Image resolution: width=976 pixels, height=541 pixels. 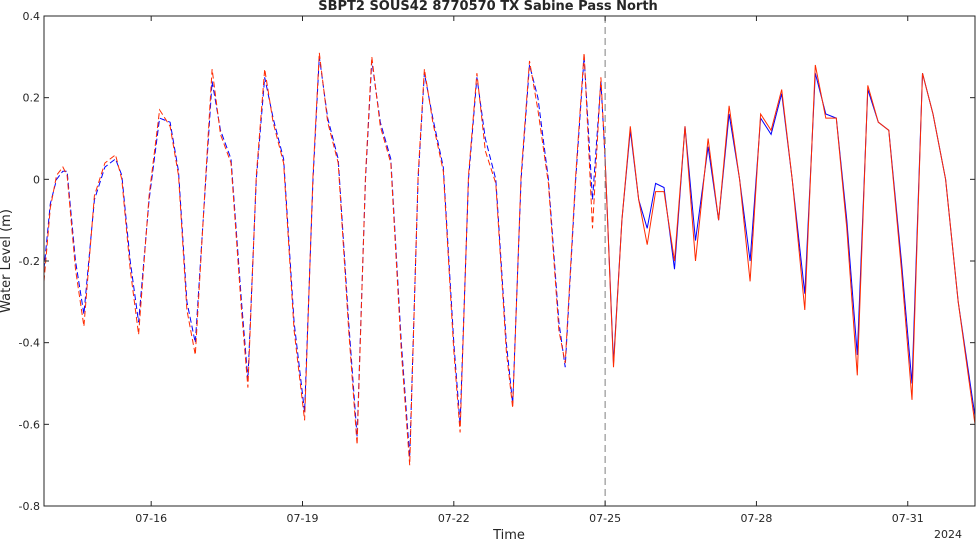 I want to click on x-axis-label: Time, so click(x=508, y=534).